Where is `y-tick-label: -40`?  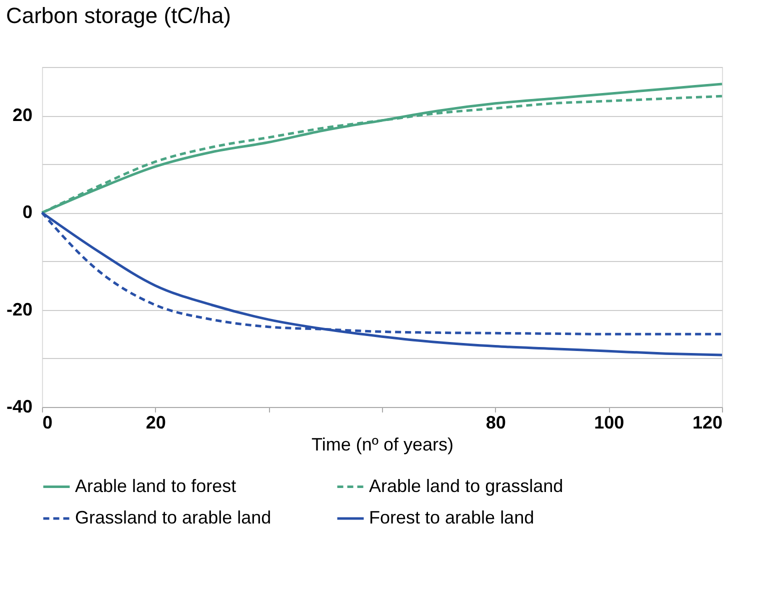 y-tick-label: -40 is located at coordinates (19, 406).